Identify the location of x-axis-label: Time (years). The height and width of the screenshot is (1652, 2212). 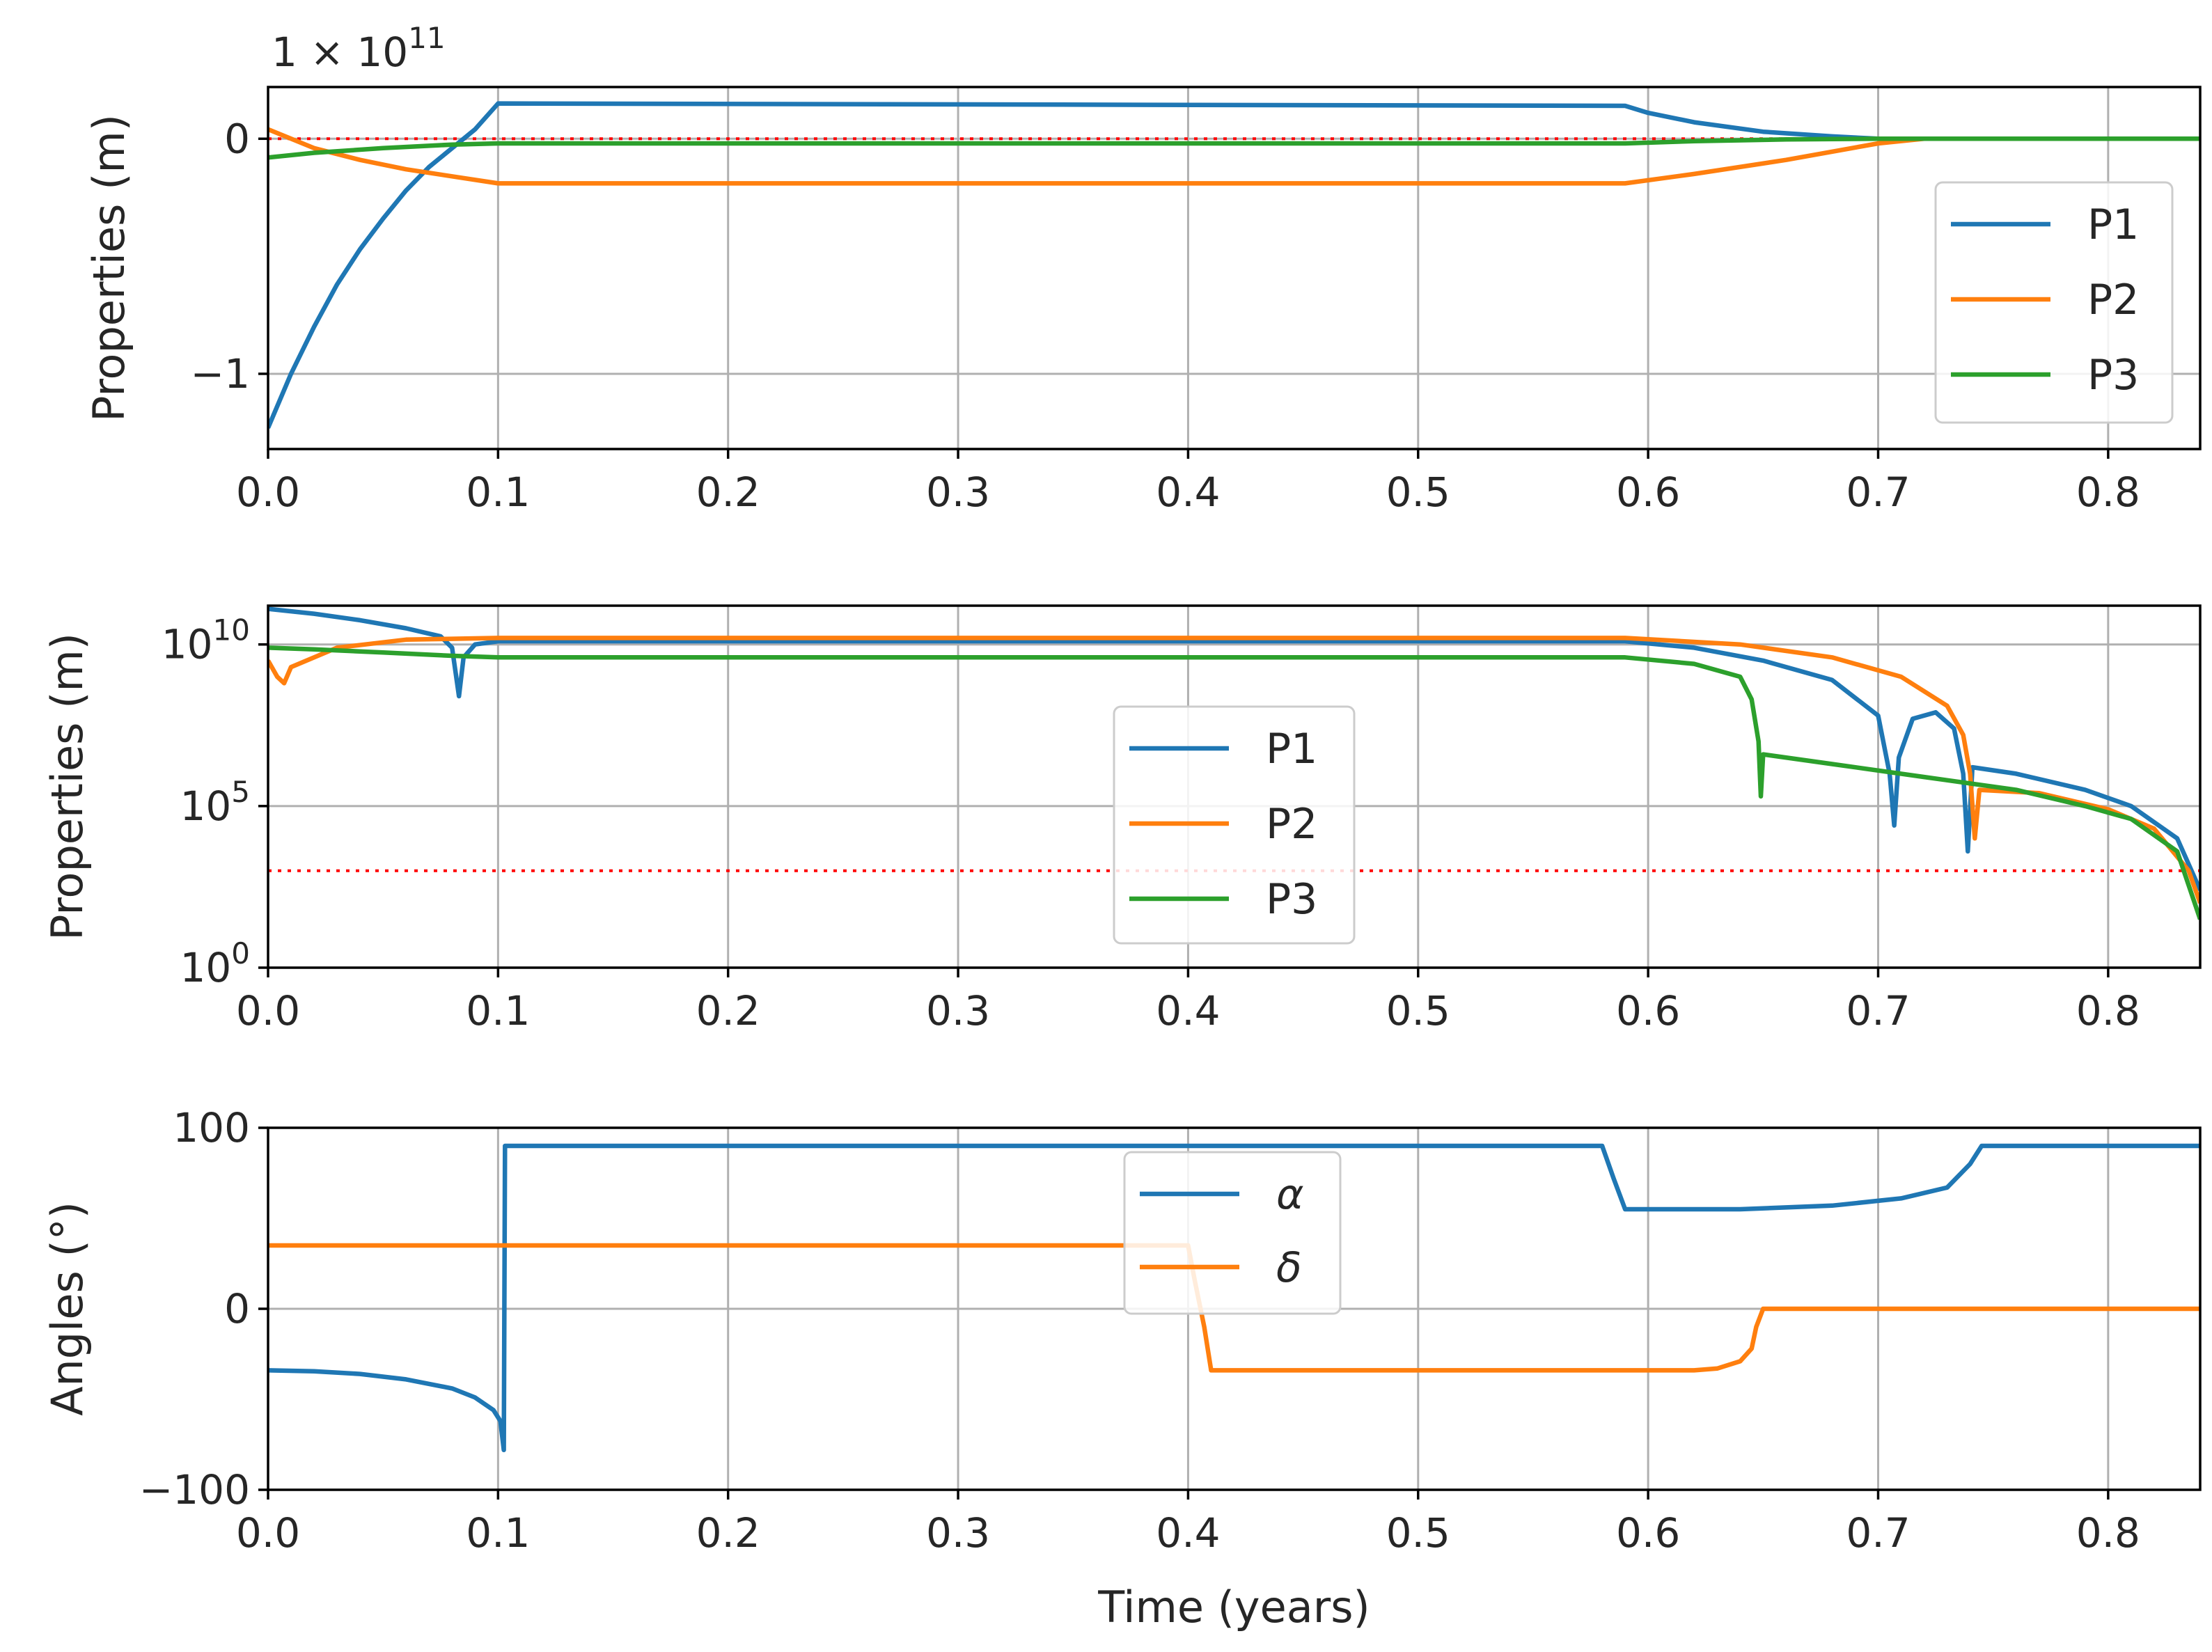
(1233, 1608).